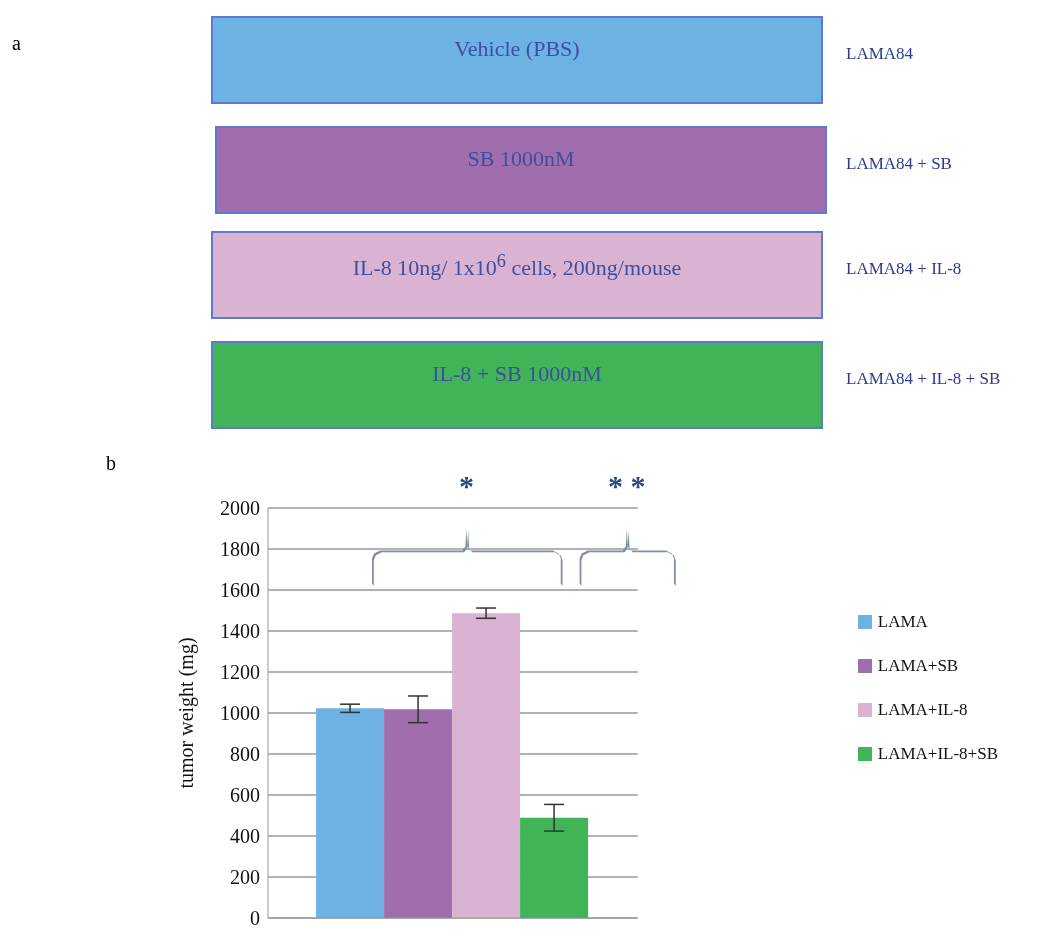  I want to click on y-tick-label: 1200, so click(240, 672).